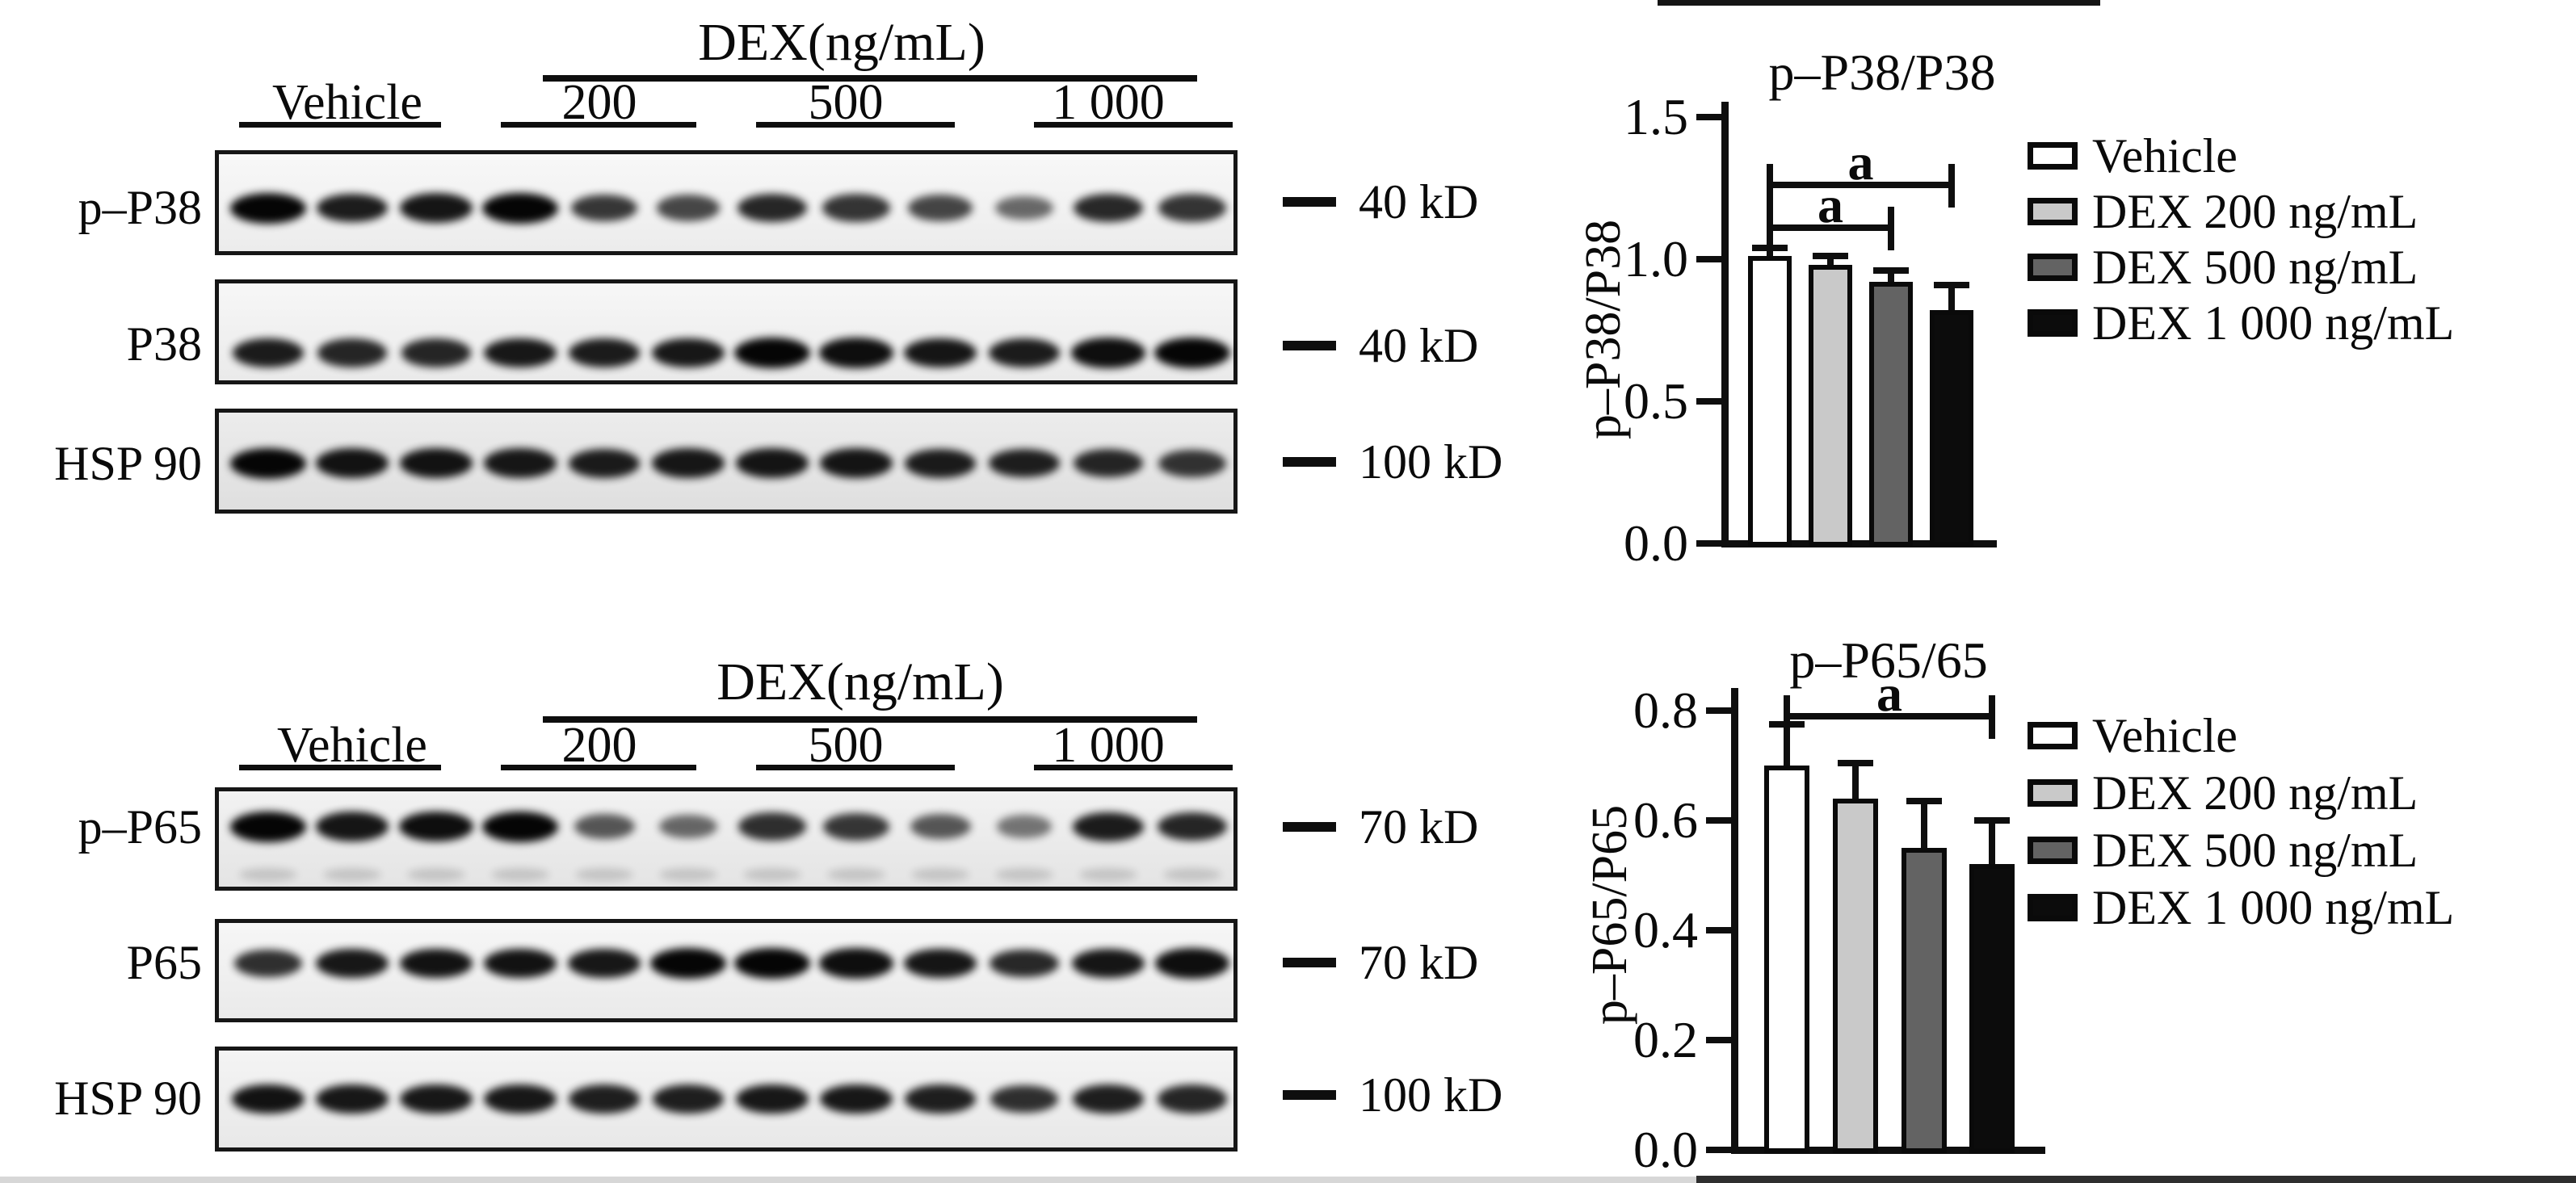  Describe the element at coordinates (164, 344) in the screenshot. I see `blot-row-label: P38` at that location.